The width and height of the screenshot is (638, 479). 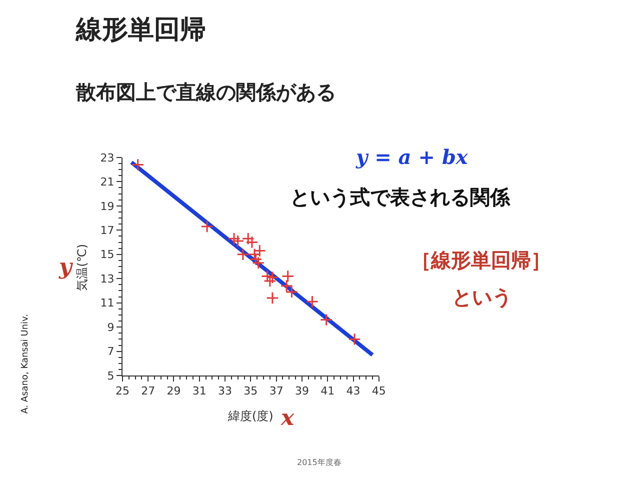 What do you see at coordinates (25, 364) in the screenshot?
I see `text: A. Asano, Kansai Univ.` at bounding box center [25, 364].